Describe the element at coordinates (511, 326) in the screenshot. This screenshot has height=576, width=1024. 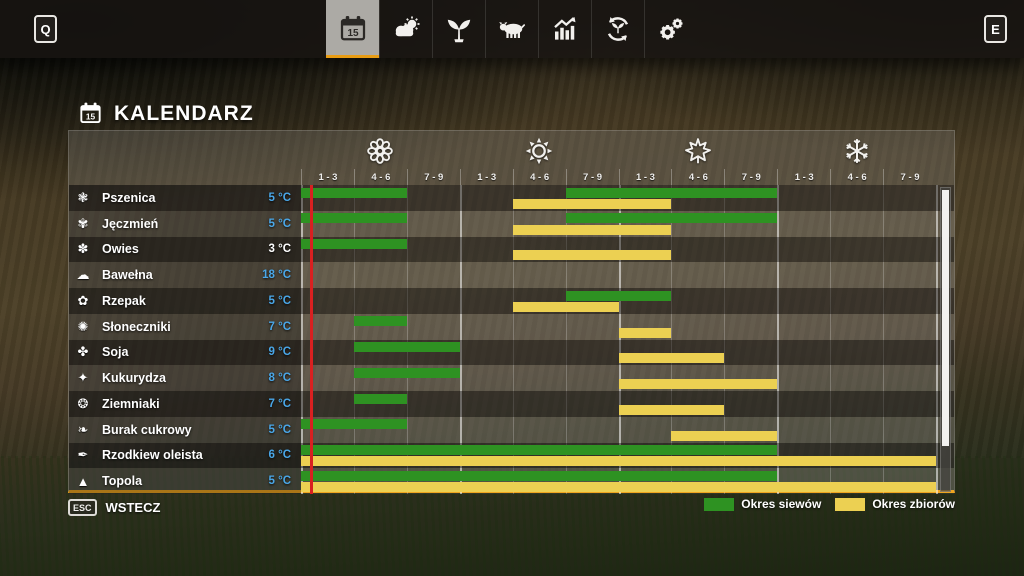
I see `crop-row: ✺ Słoneczniki 7 °C` at that location.